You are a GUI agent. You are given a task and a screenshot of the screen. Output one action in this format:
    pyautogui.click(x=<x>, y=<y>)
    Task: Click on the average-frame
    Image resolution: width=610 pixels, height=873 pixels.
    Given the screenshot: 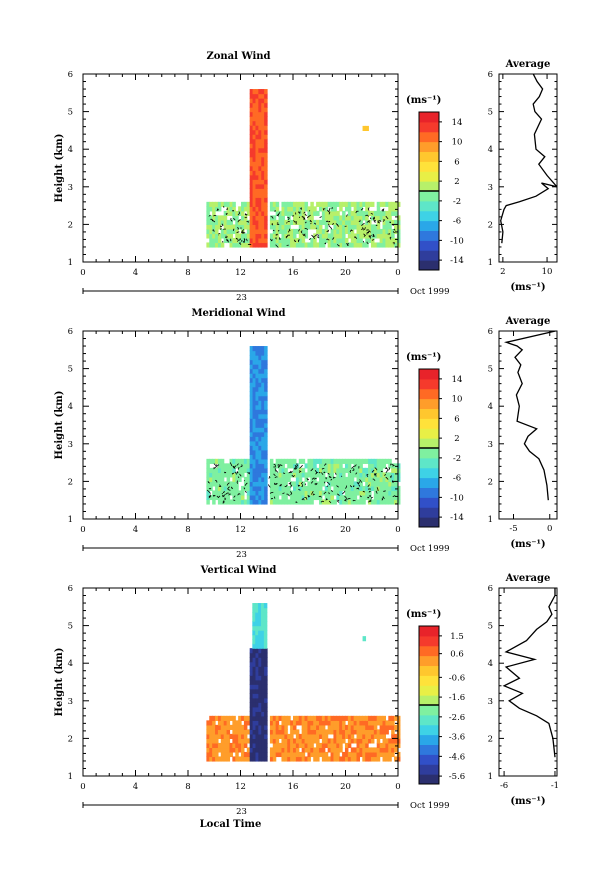 What is the action you would take?
    pyautogui.click(x=528, y=425)
    